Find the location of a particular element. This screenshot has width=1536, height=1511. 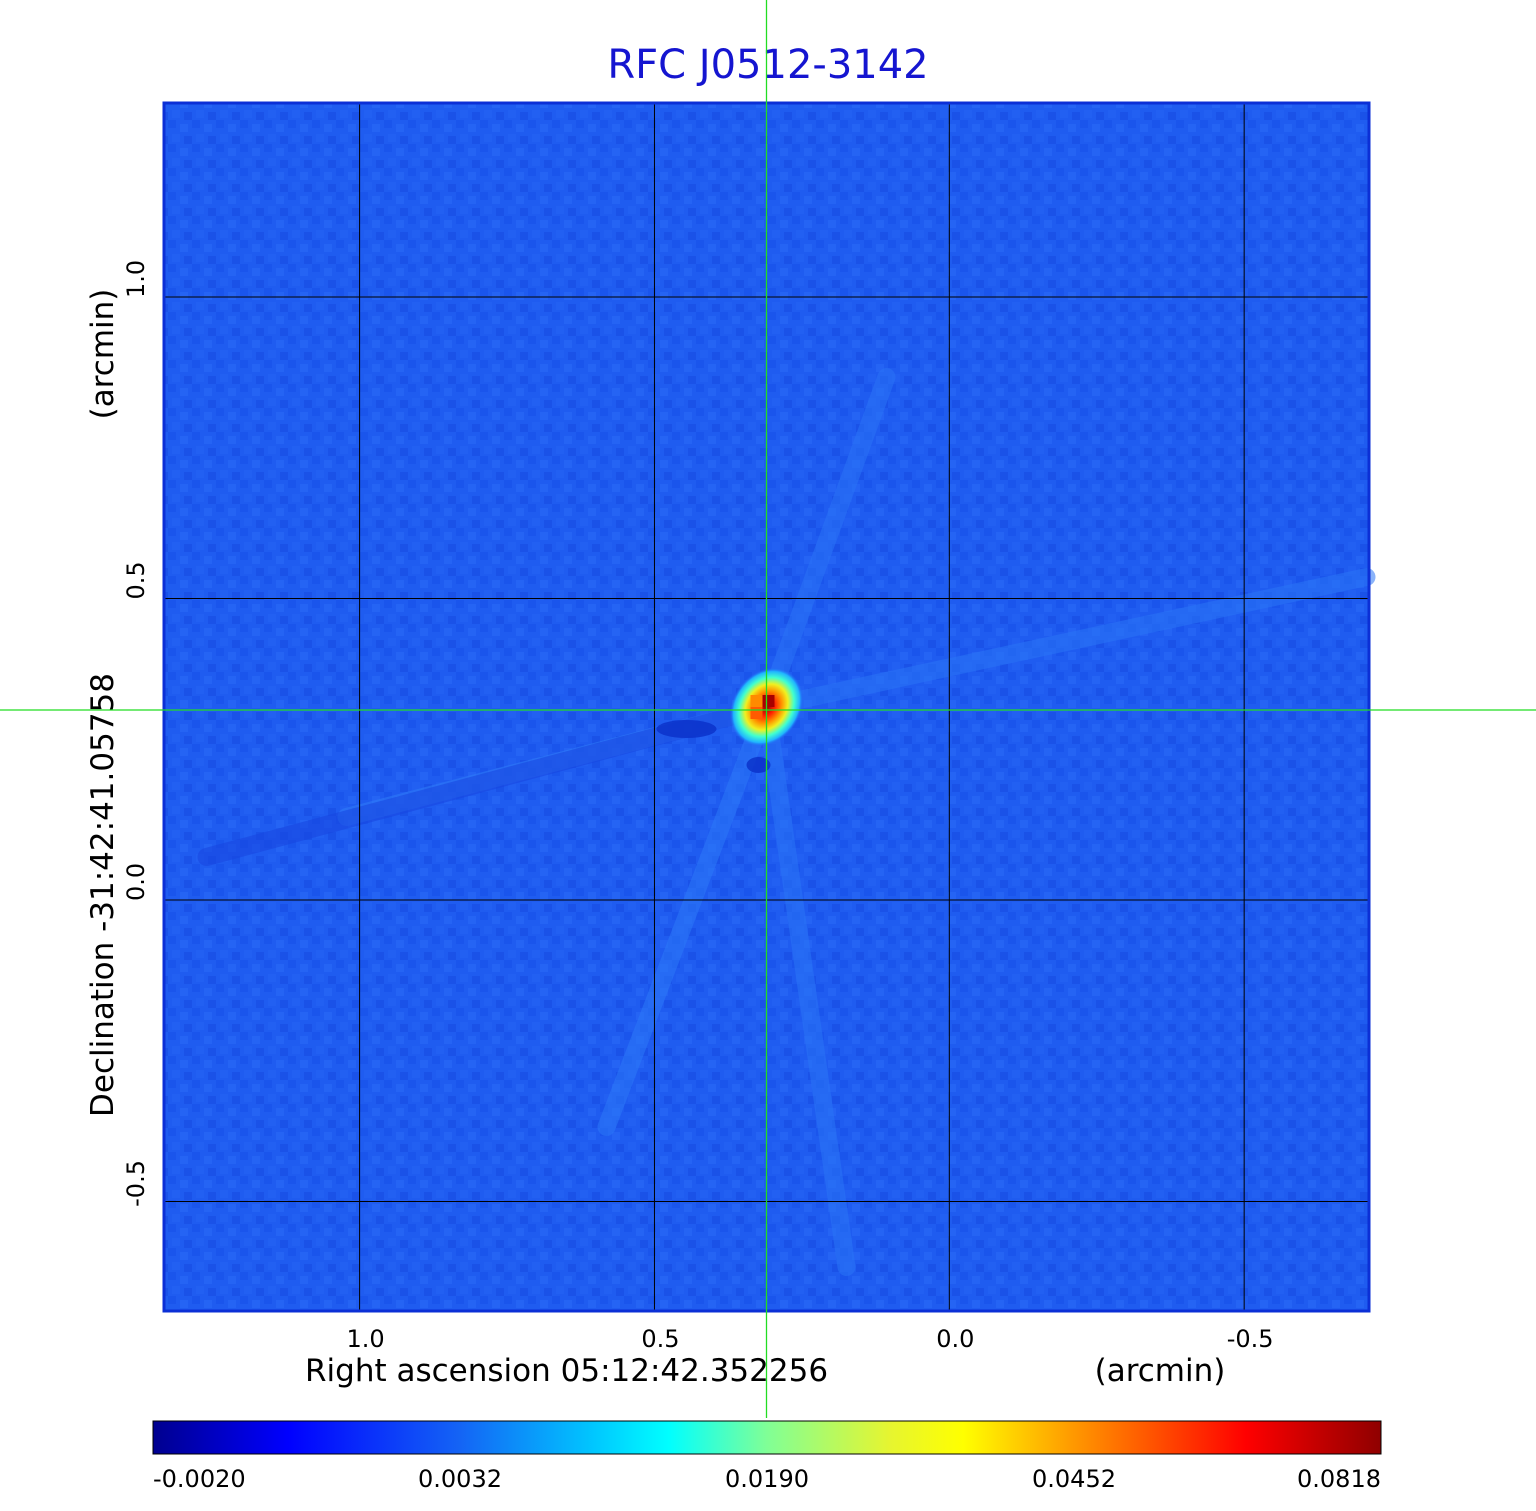

colorbar-tick-label: 0.0818 is located at coordinates (1339, 1479).